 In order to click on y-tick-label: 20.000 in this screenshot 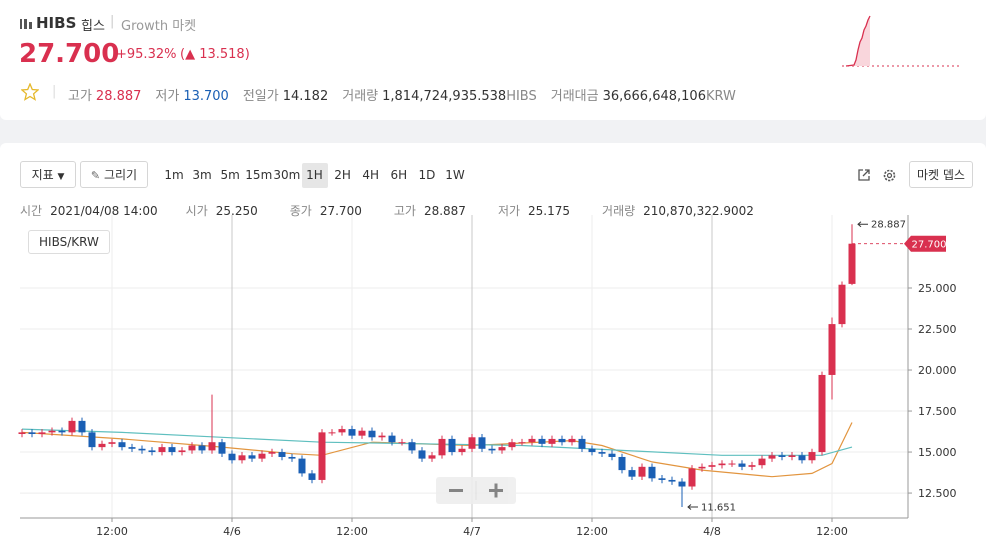, I will do `click(937, 370)`.